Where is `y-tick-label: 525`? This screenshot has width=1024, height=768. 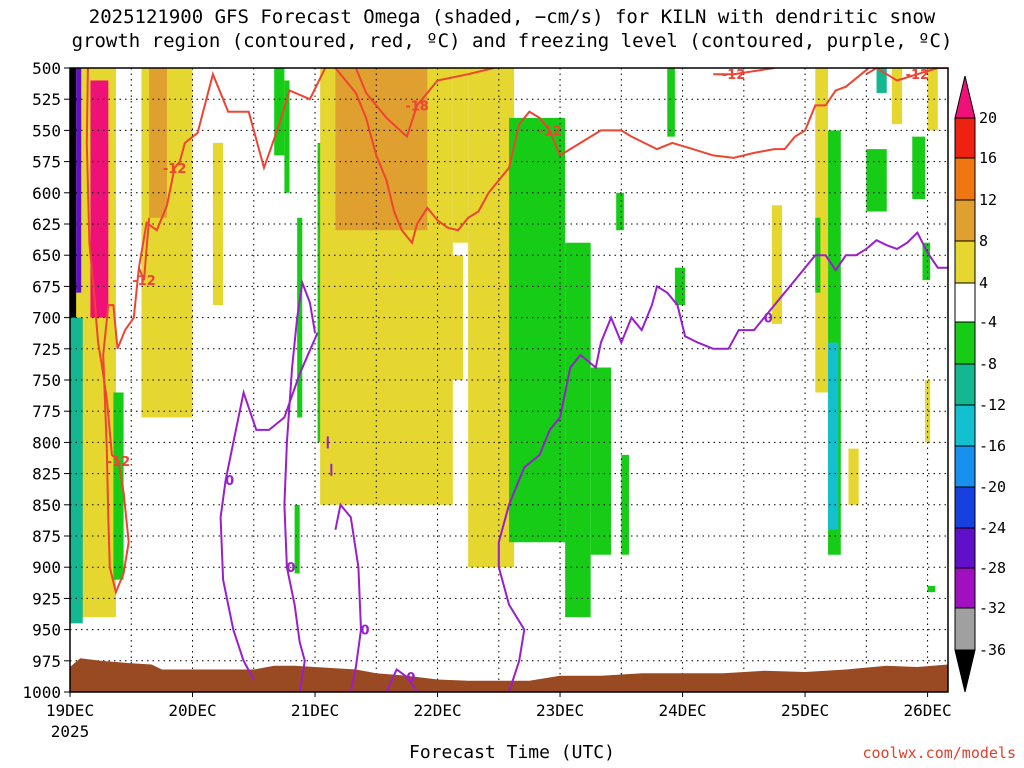 y-tick-label: 525 is located at coordinates (46, 99).